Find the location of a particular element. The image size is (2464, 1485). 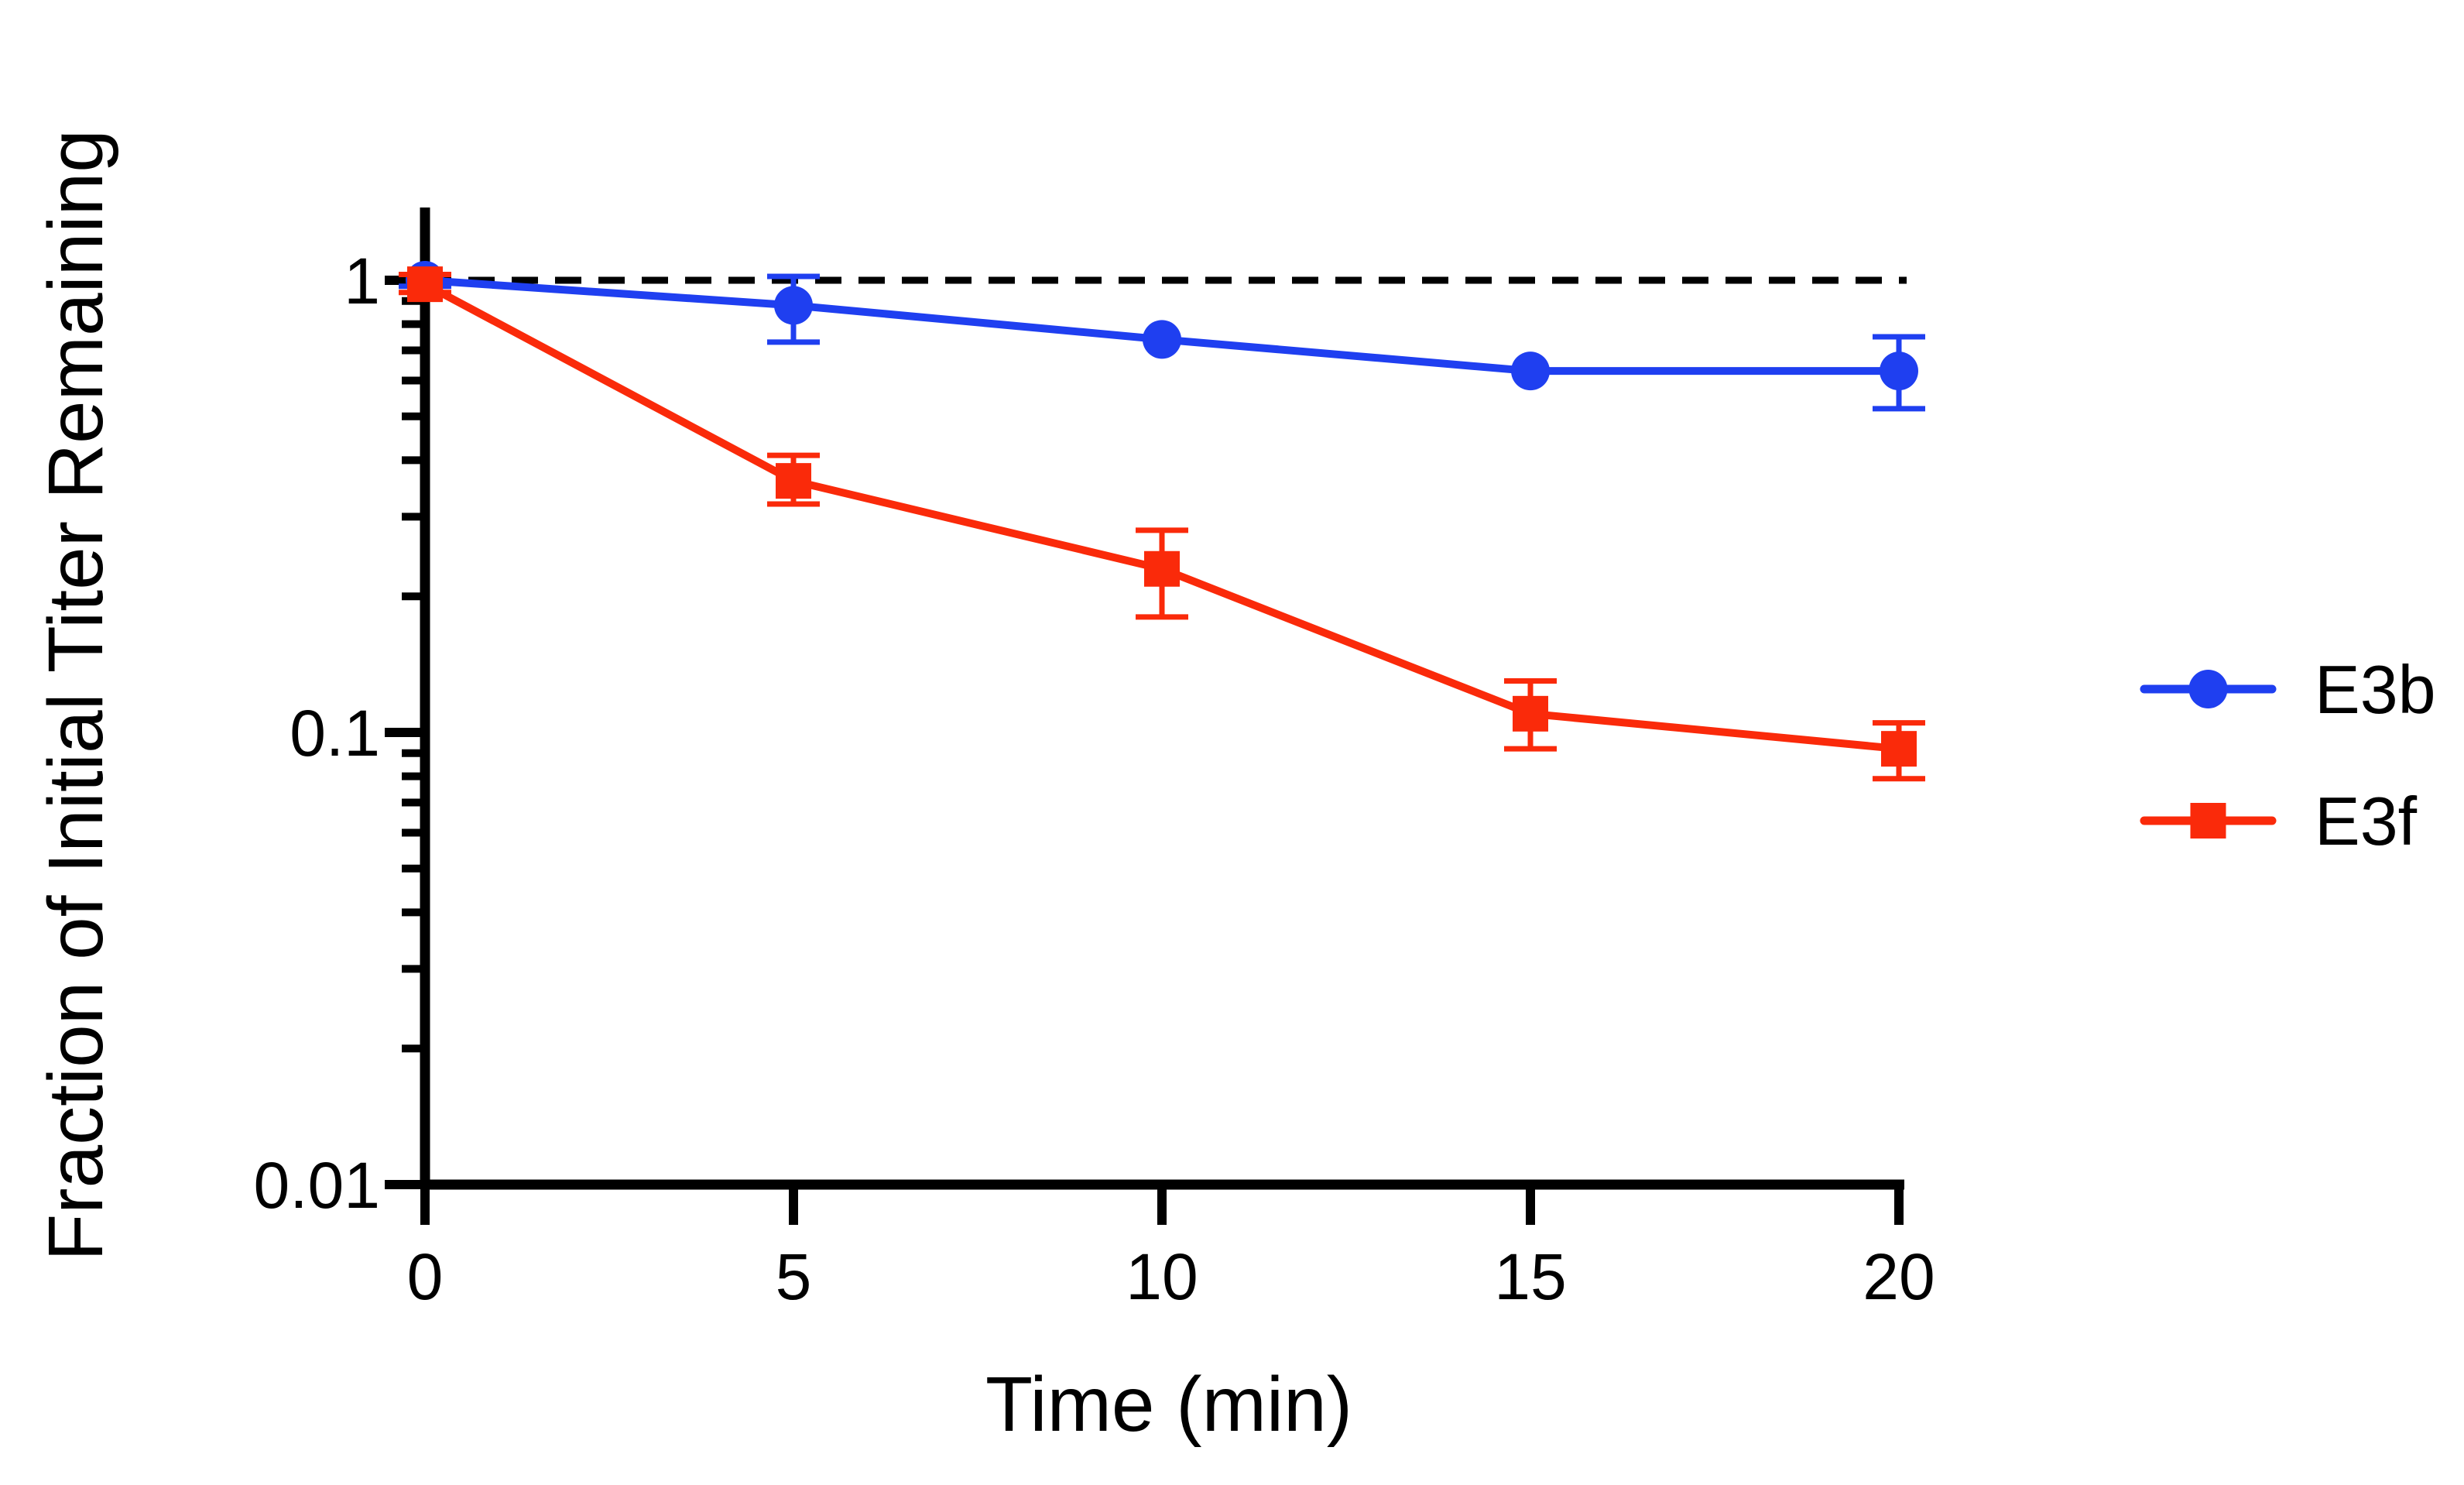

legend-label: E3b is located at coordinates (2375, 689).